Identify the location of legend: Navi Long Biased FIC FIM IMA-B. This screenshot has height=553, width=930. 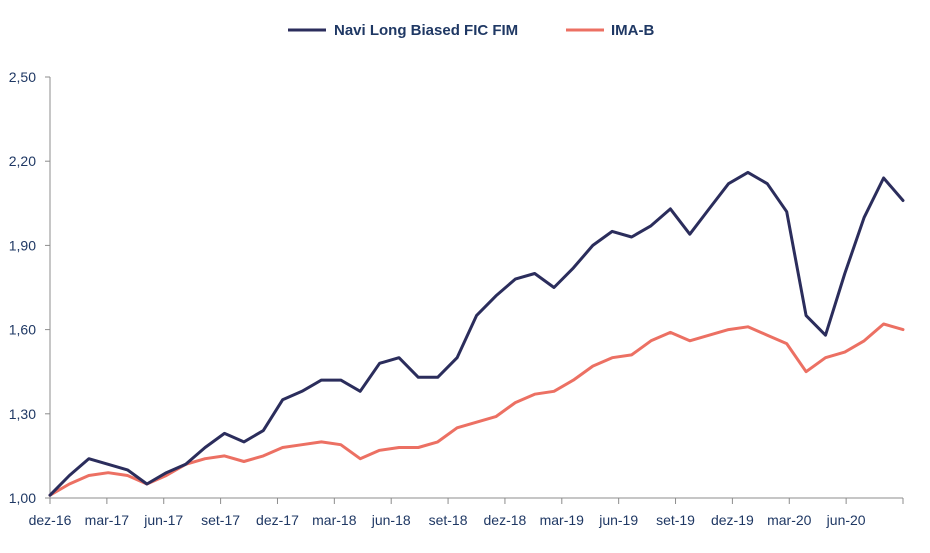
(471, 30).